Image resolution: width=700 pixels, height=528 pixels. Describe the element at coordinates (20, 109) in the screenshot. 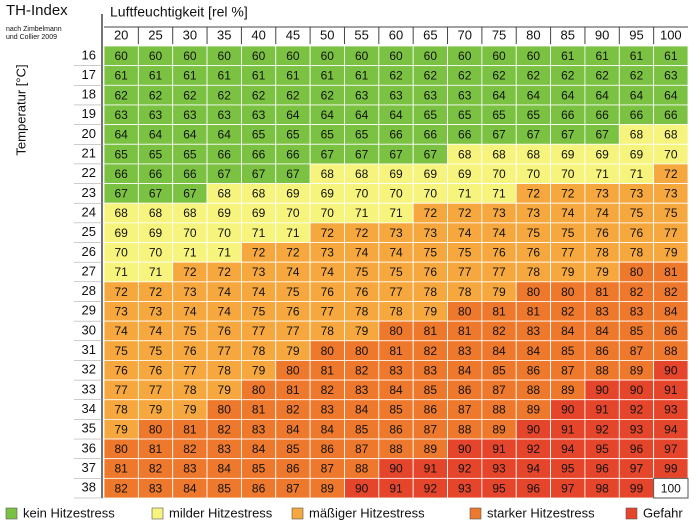

I see `row-label: Temperatur [°C]` at that location.